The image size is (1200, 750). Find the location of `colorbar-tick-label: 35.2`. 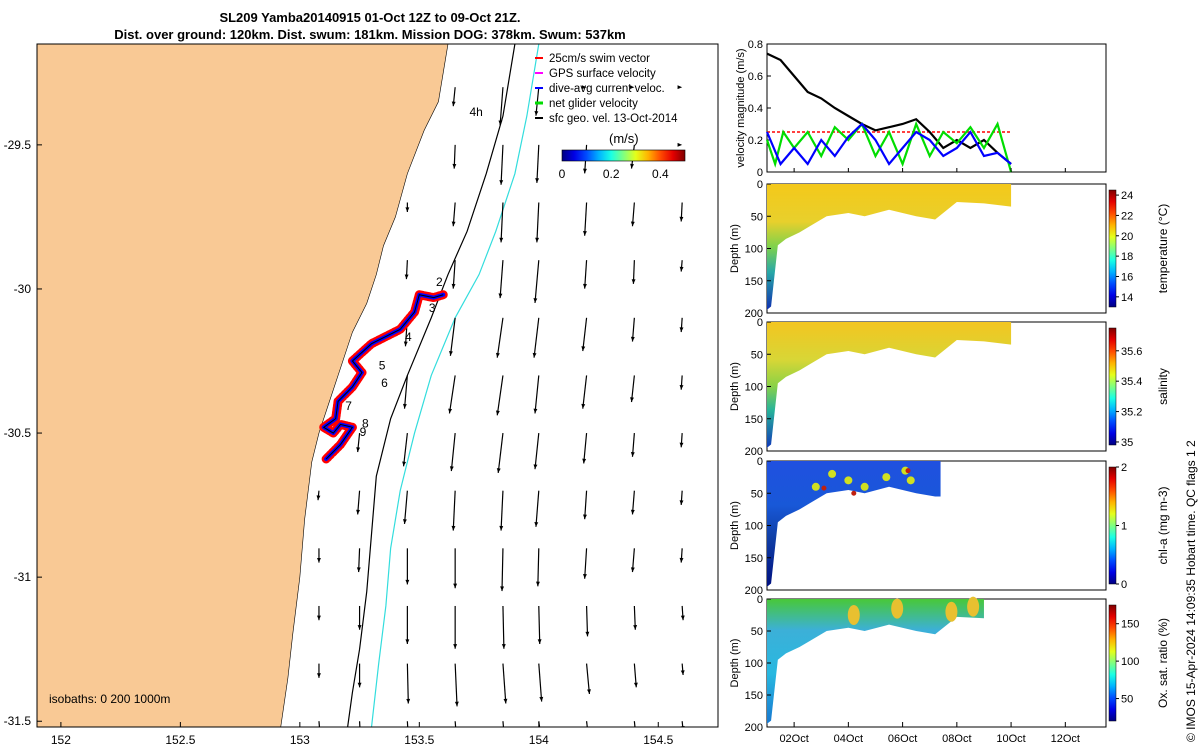

colorbar-tick-label: 35.2 is located at coordinates (1131, 413).